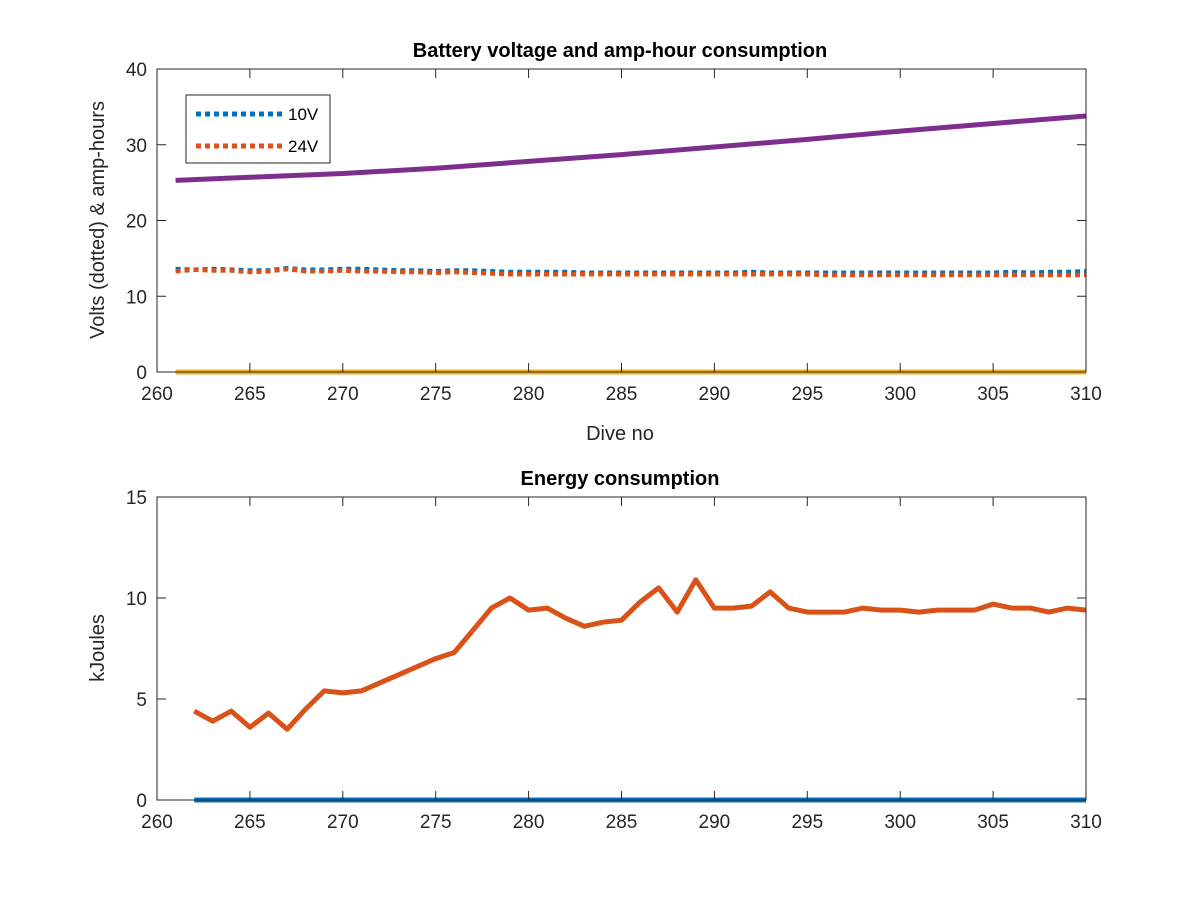 Image resolution: width=1200 pixels, height=900 pixels. What do you see at coordinates (630, 272) in the screenshot?
I see `battery-series-24v` at bounding box center [630, 272].